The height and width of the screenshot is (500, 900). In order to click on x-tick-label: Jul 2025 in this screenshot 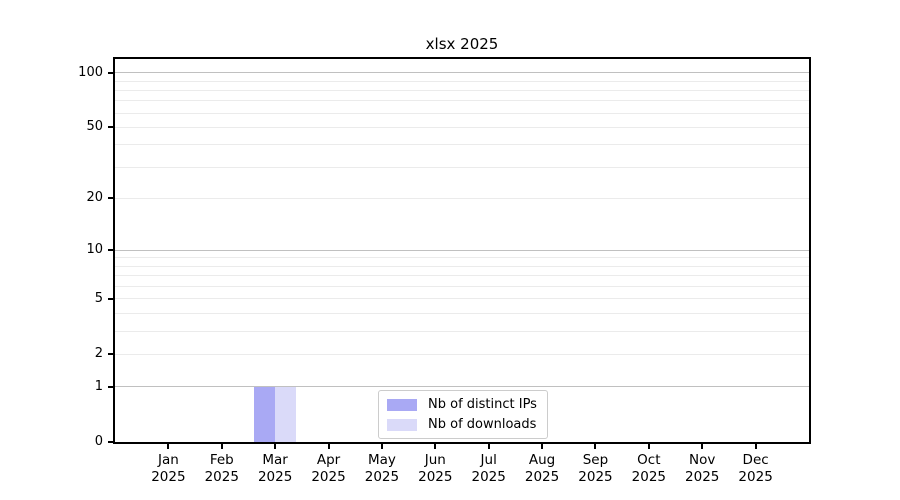, I will do `click(488, 468)`.